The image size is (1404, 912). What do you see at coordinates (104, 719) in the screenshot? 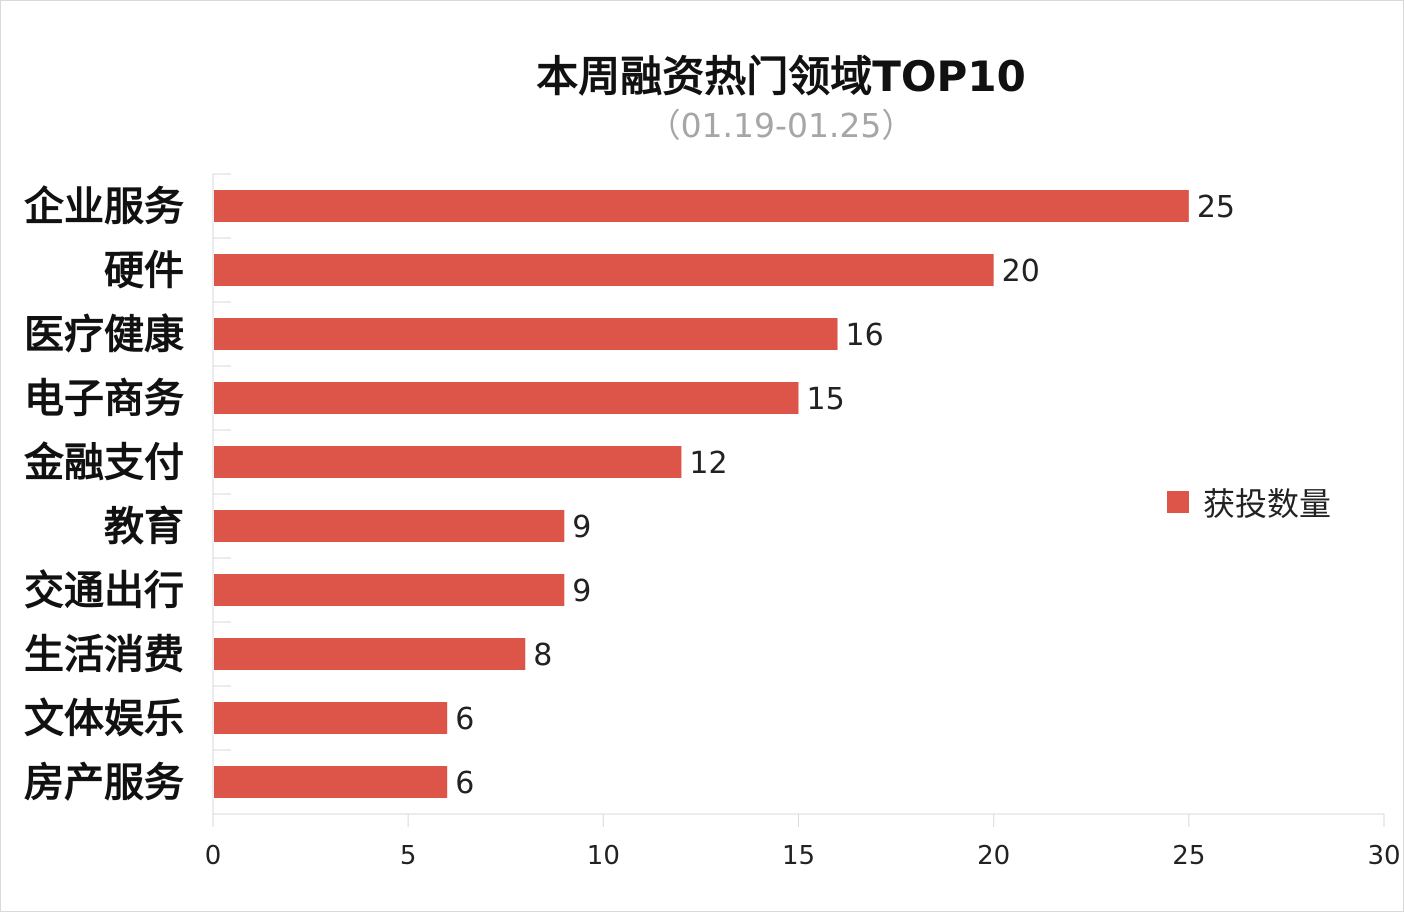
I see `category-label: 文体娱乐` at bounding box center [104, 719].